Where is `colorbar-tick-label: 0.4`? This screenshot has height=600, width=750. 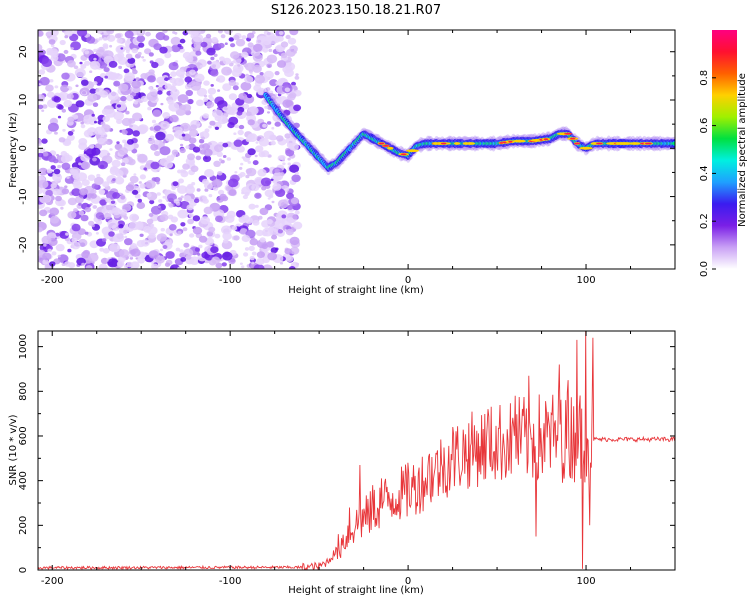 colorbar-tick-label: 0.4 is located at coordinates (704, 173).